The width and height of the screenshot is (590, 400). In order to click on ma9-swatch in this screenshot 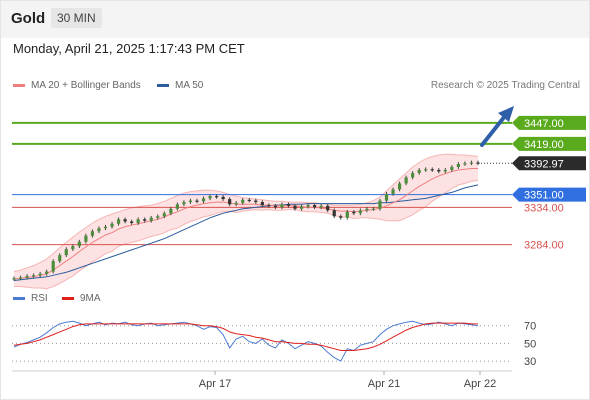, I will do `click(68, 298)`.